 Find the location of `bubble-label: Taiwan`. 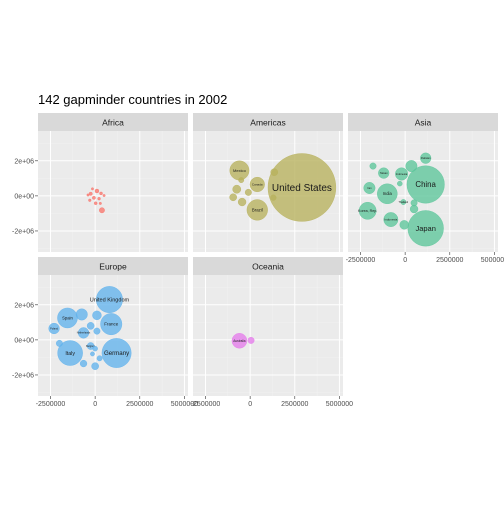

bubble-label: Taiwan is located at coordinates (384, 173).